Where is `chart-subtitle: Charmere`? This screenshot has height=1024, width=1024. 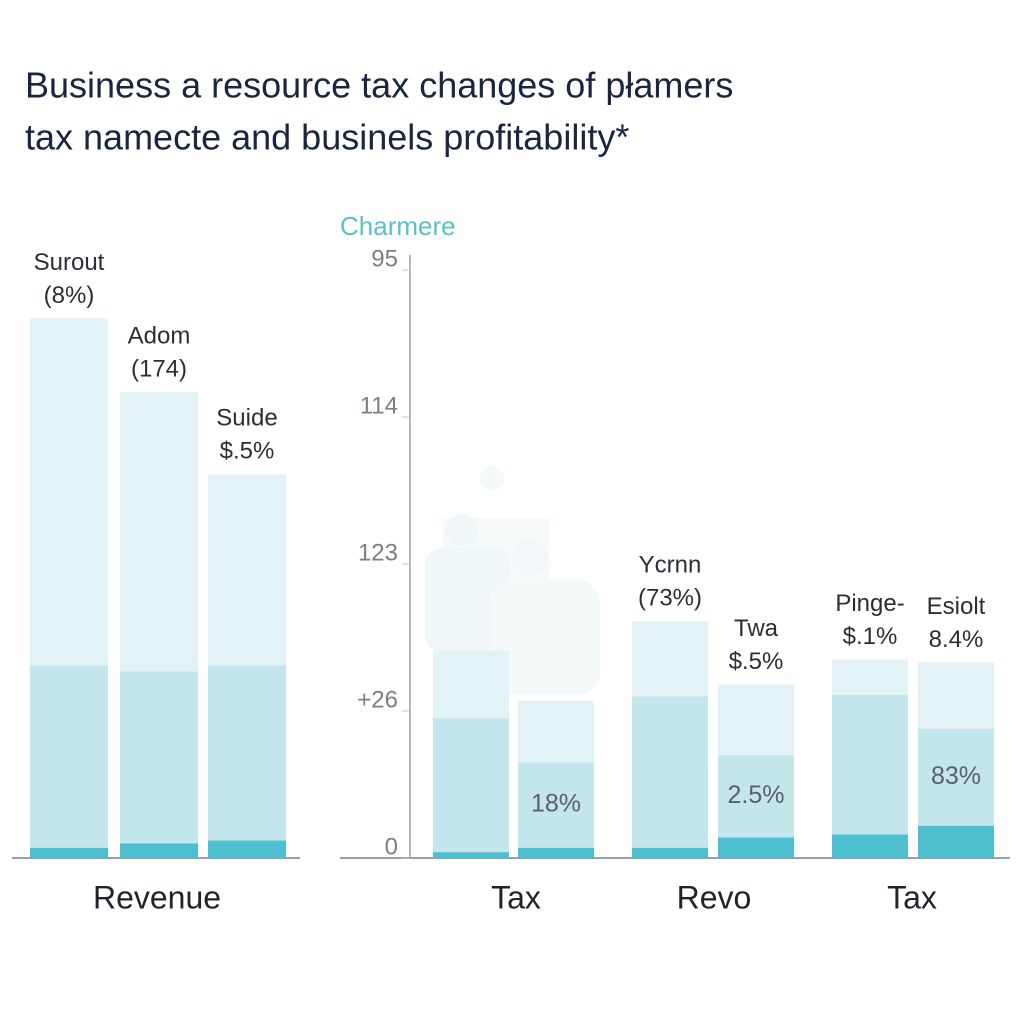 chart-subtitle: Charmere is located at coordinates (398, 226).